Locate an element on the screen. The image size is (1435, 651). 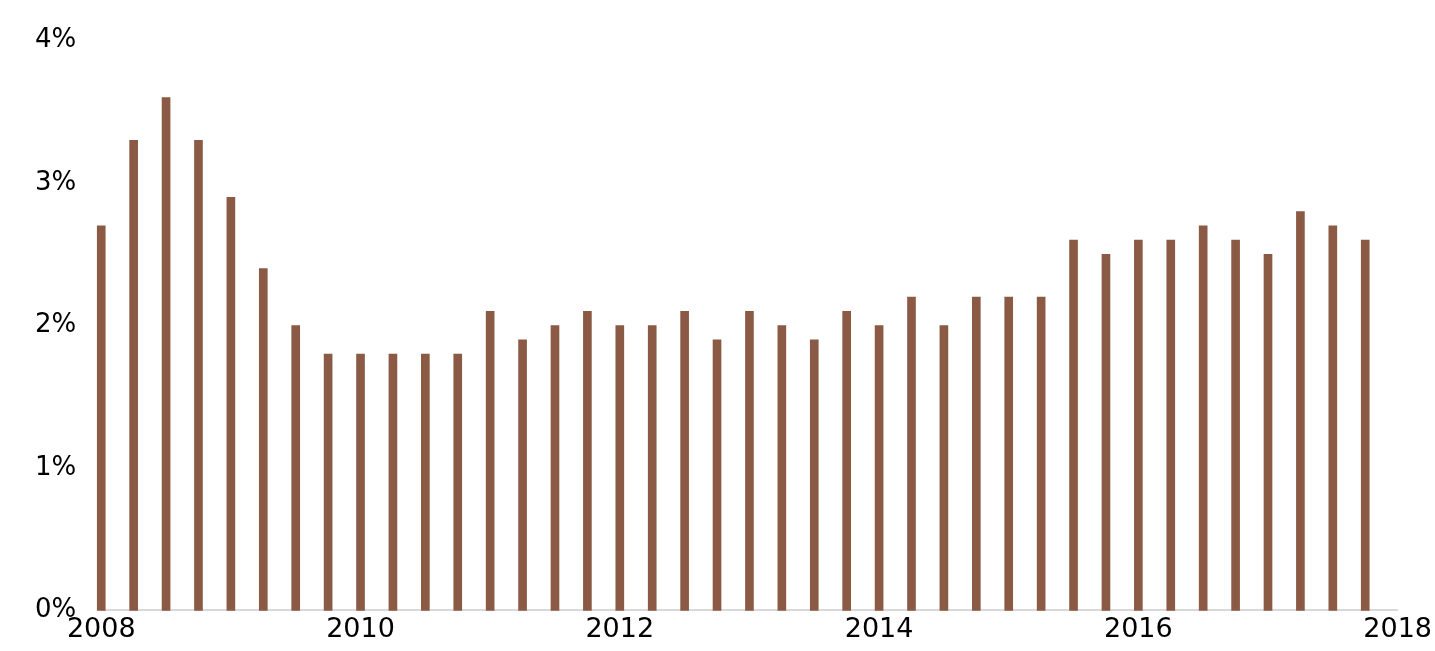
x-tick-label: 2018 is located at coordinates (1397, 627).